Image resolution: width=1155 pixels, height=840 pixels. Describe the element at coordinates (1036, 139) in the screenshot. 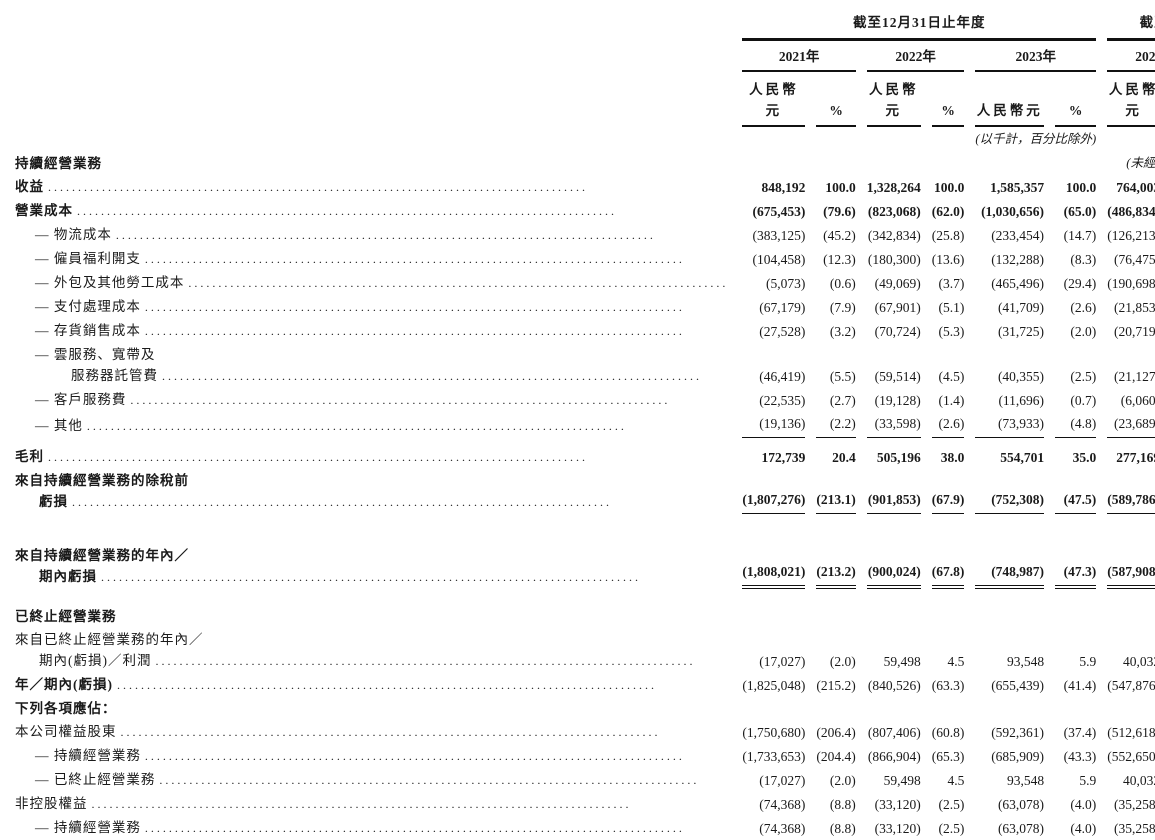

I see `thousands-note: (以千計，百分比除外)` at that location.